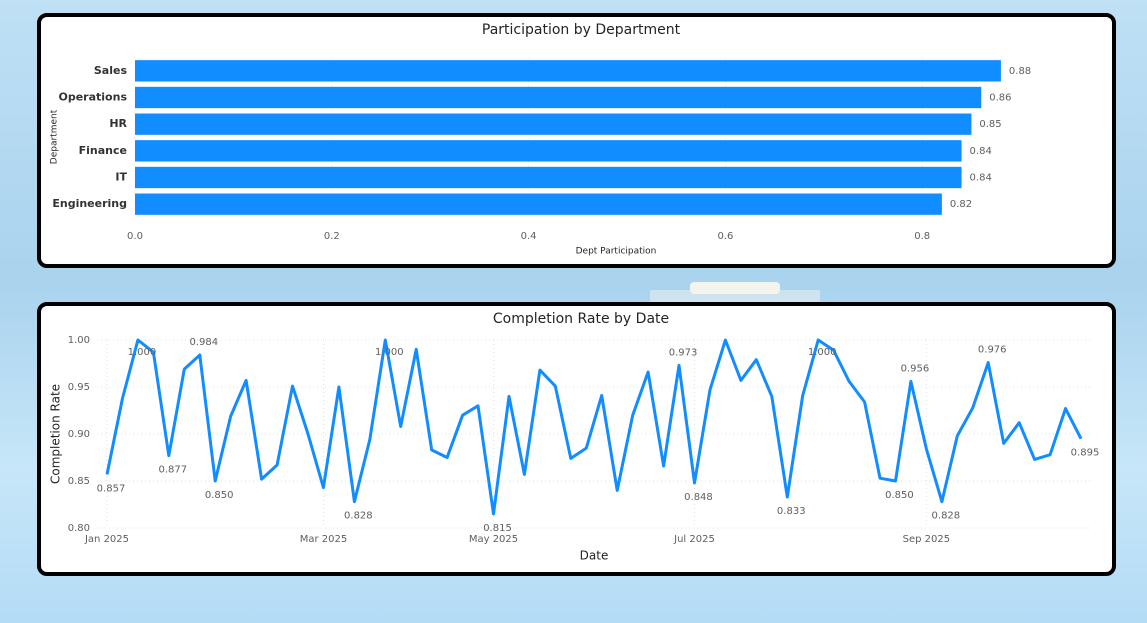 The height and width of the screenshot is (623, 1147). What do you see at coordinates (922, 236) in the screenshot?
I see `x-tick-label: 0.8` at bounding box center [922, 236].